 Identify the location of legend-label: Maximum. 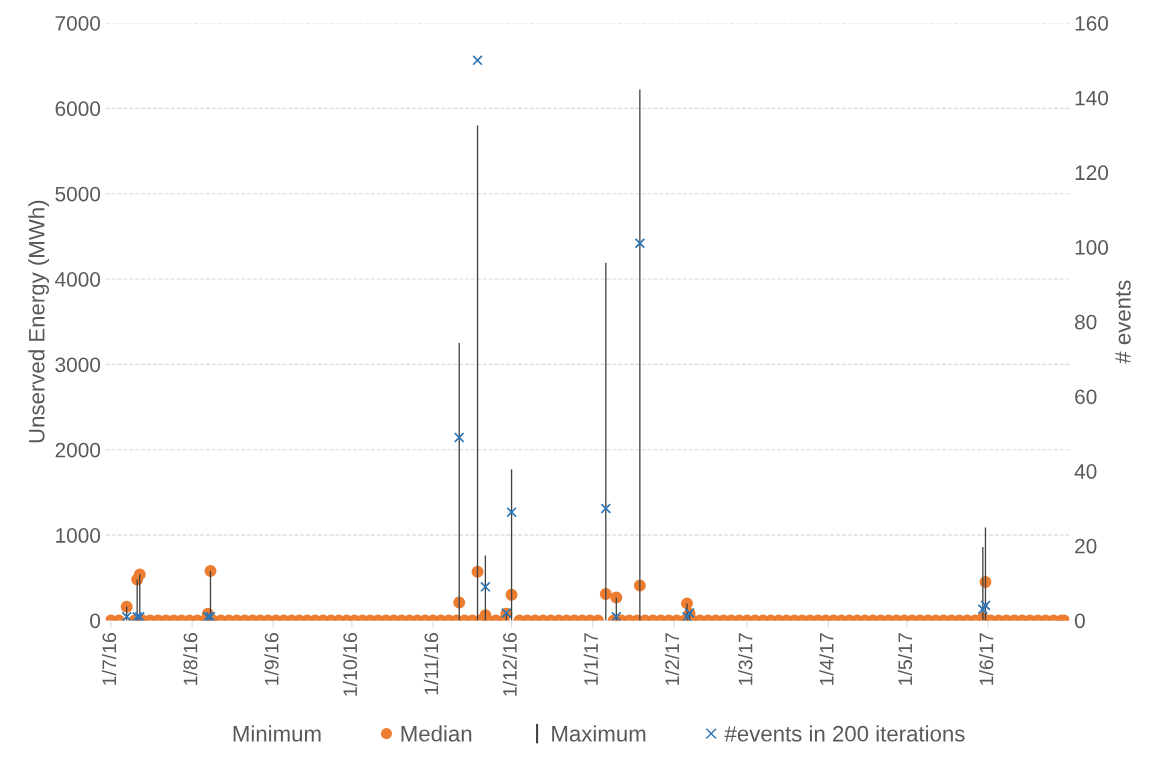
(599, 733).